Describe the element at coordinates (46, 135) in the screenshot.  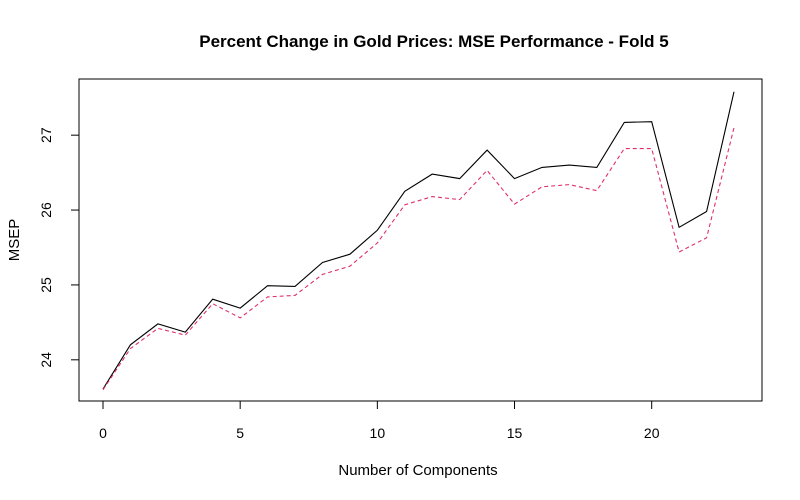
I see `y-tick-label: 27` at that location.